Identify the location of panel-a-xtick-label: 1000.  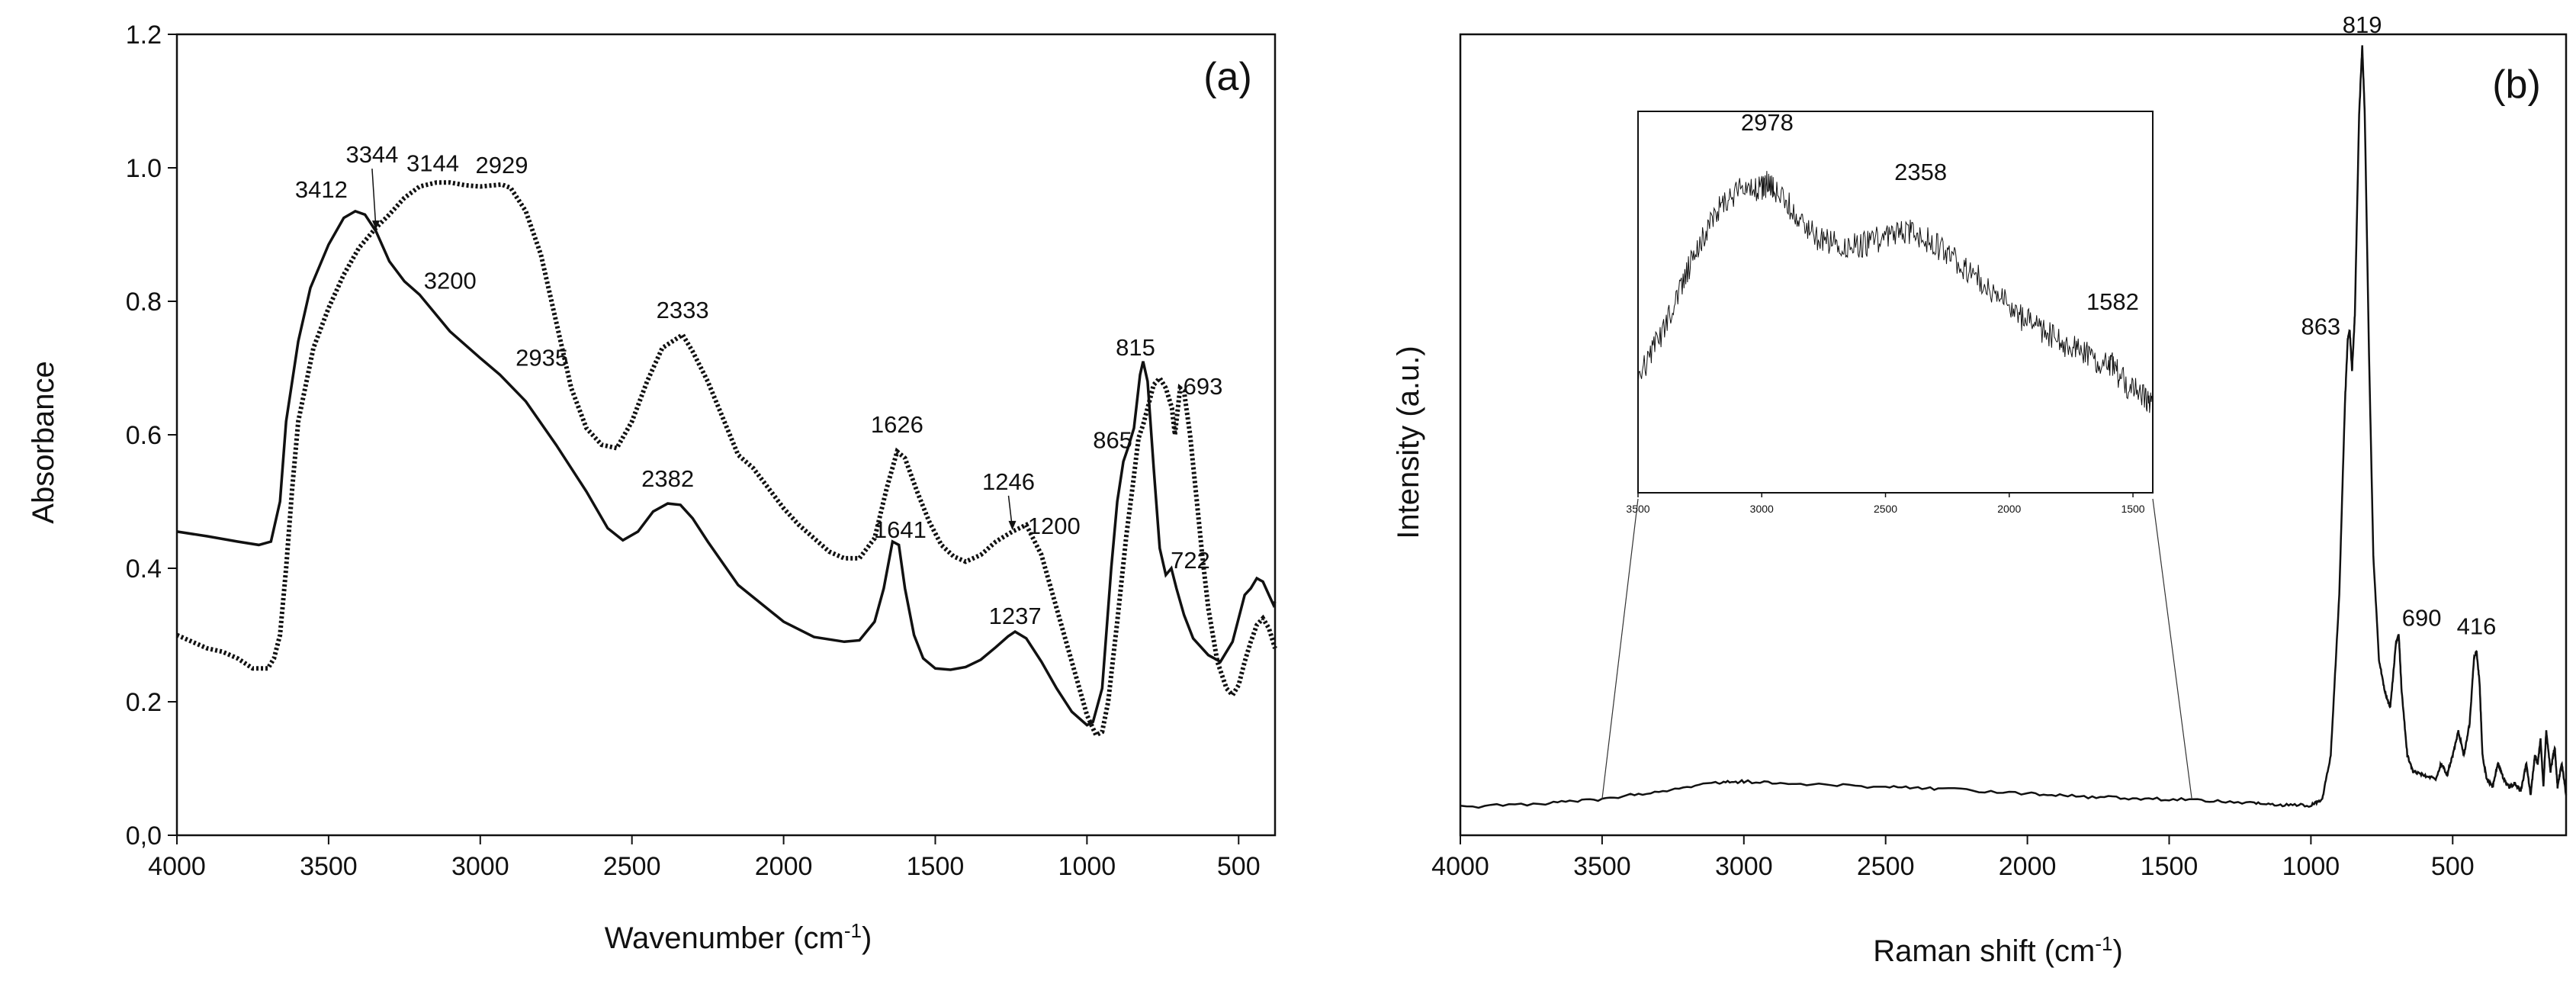
(1087, 867).